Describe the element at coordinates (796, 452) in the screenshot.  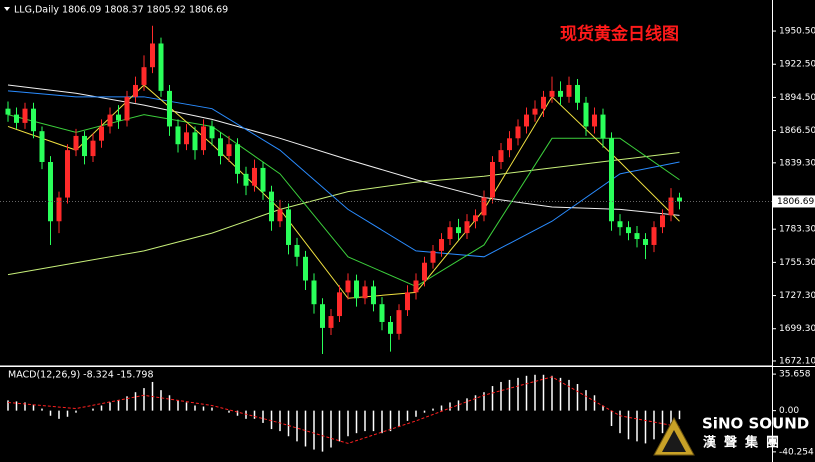
I see `y-tick-label: -40.254` at that location.